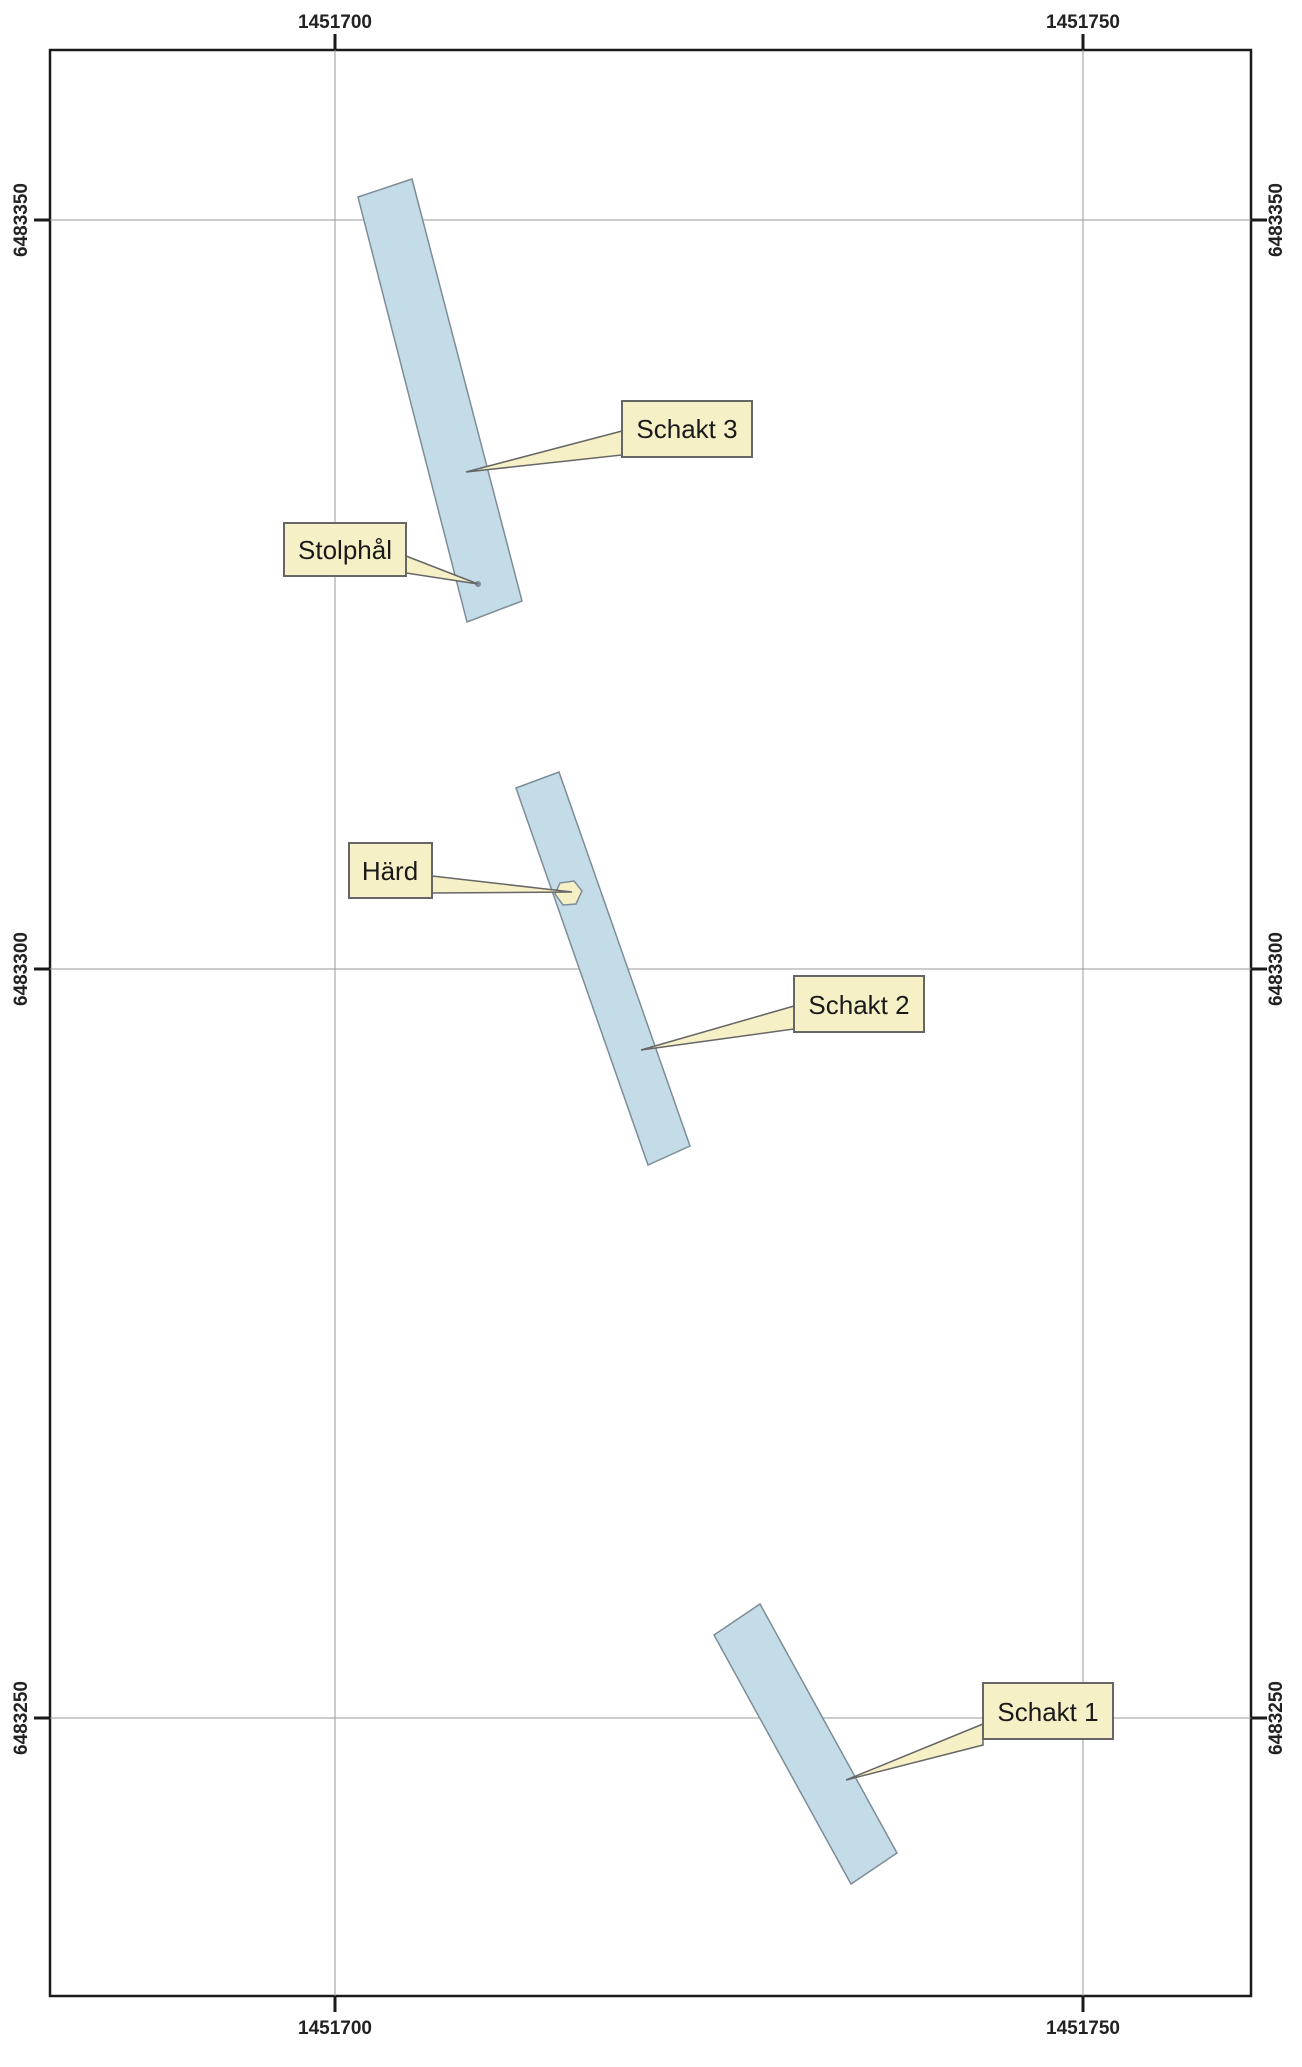 The width and height of the screenshot is (1302, 2067). What do you see at coordinates (1083, 22) in the screenshot?
I see `tick-label-top-x2: 1451750` at bounding box center [1083, 22].